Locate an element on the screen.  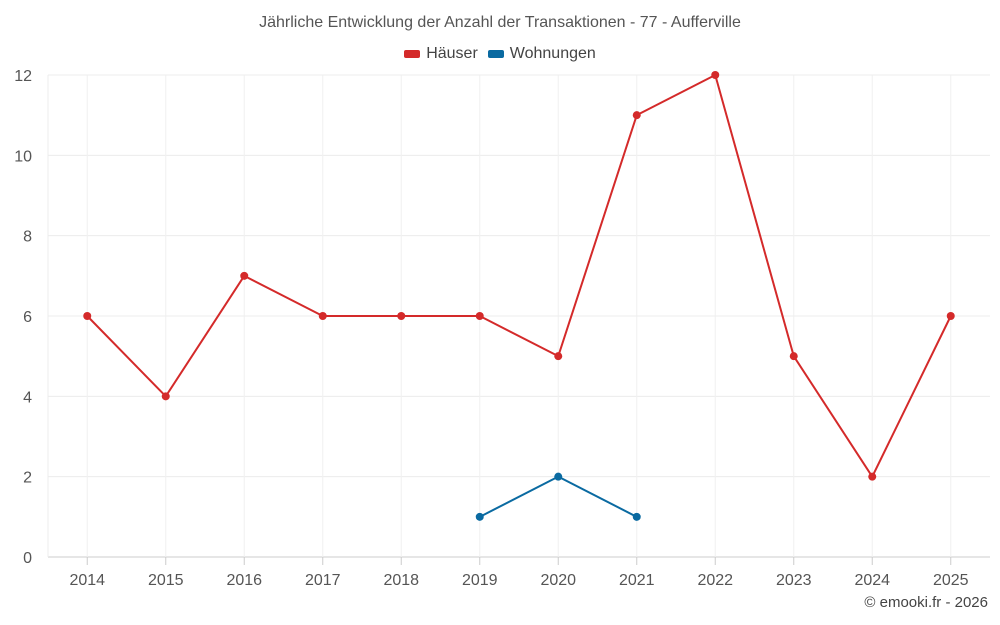
legend: Häuser Wohnungen is located at coordinates (500, 54).